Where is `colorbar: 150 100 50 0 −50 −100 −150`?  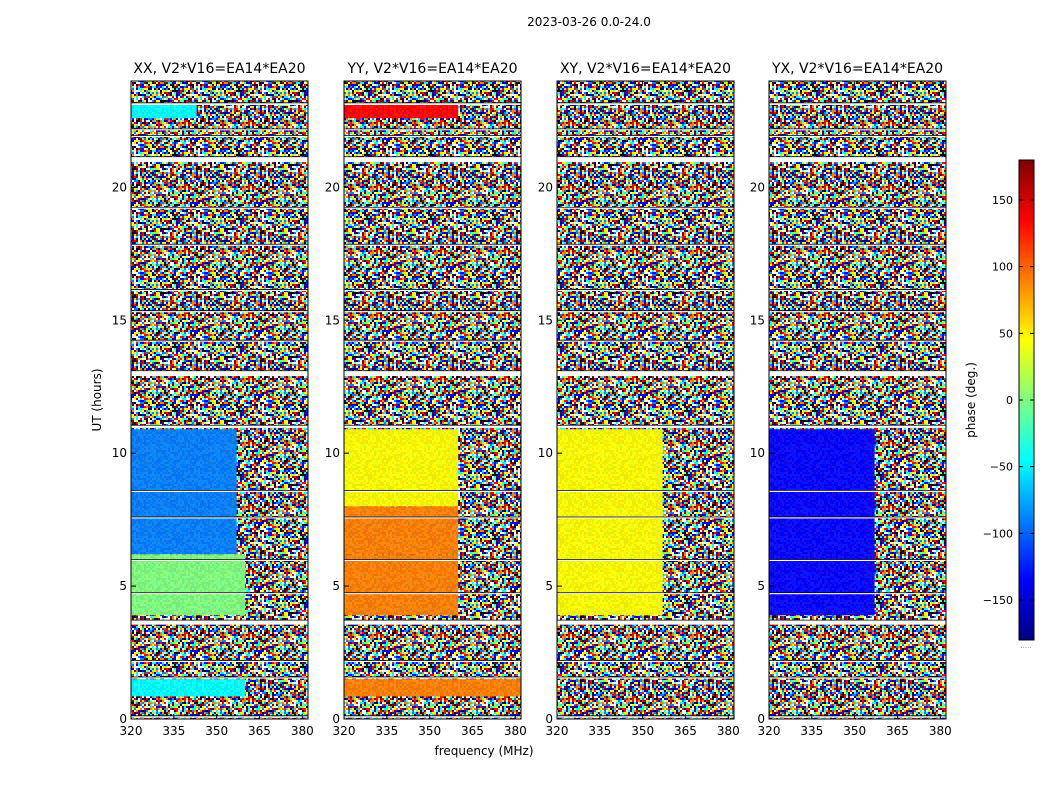 colorbar: 150 100 50 0 −50 −100 −150 is located at coordinates (1009, 400).